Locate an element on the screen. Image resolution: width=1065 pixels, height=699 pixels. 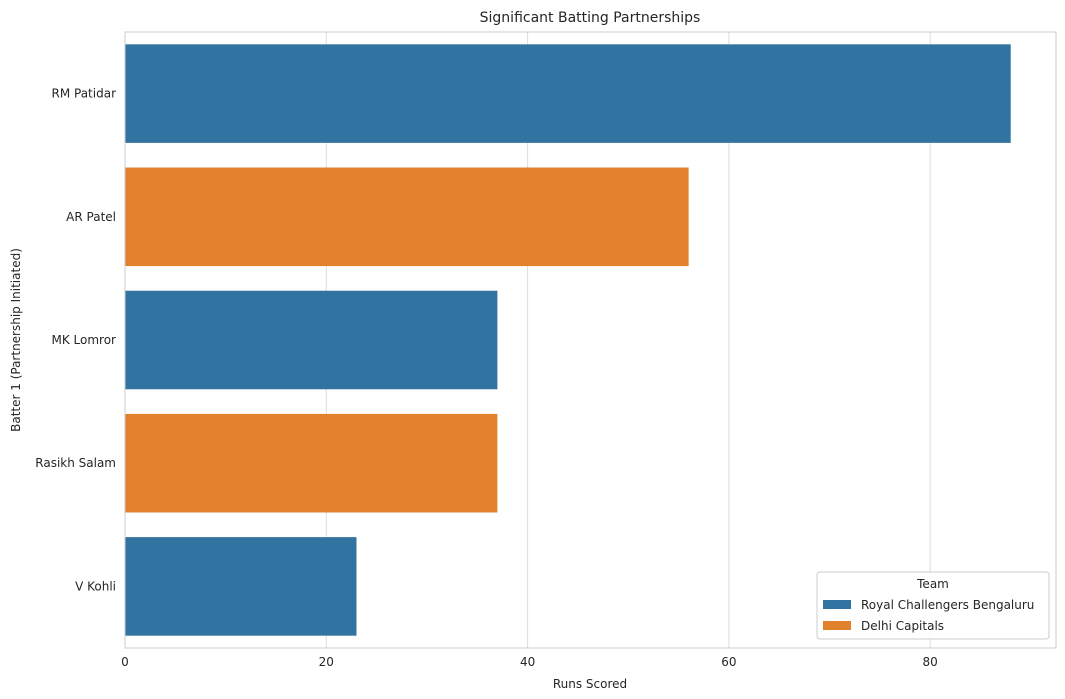
legend-swatch-dc is located at coordinates (837, 625).